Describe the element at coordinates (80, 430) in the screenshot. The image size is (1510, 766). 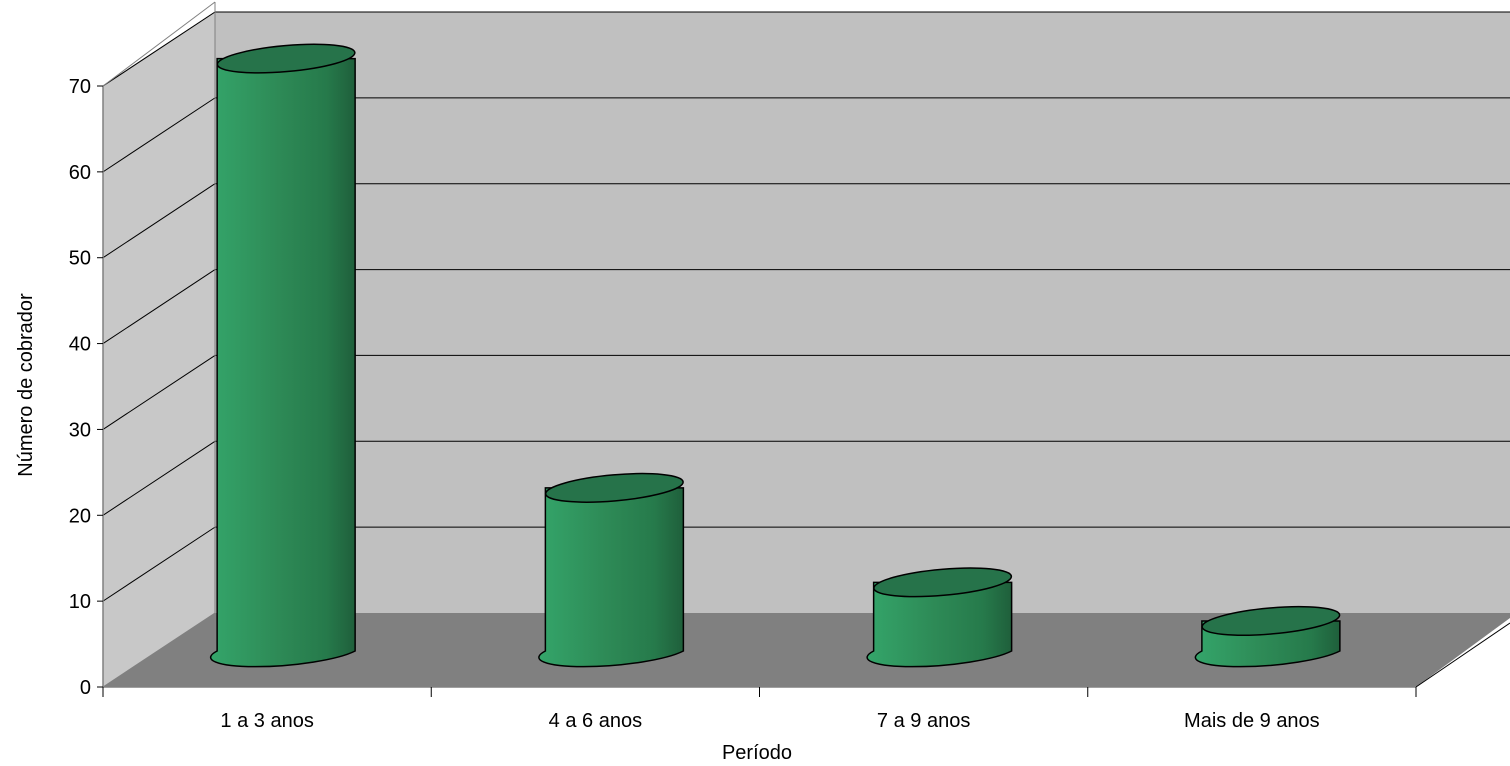
I see `y-tick-label: 30` at that location.